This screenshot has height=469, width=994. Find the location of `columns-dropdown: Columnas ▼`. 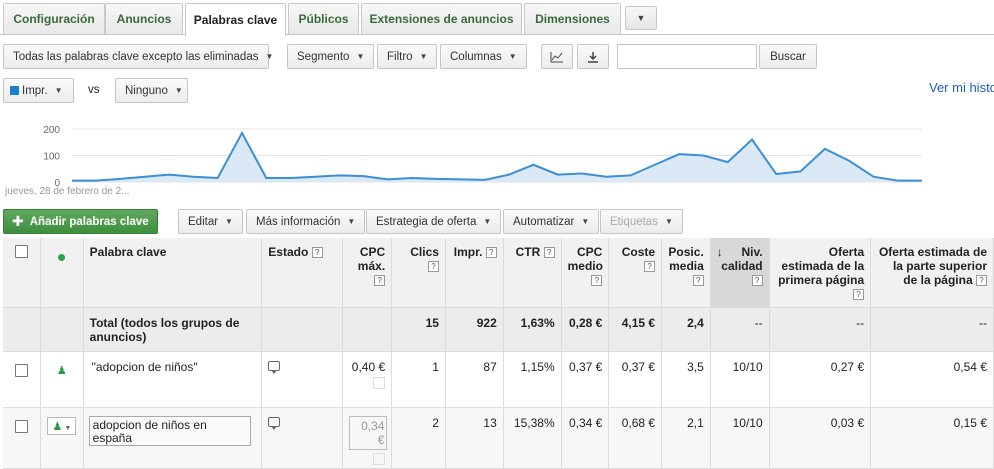

columns-dropdown: Columnas ▼ is located at coordinates (483, 56).